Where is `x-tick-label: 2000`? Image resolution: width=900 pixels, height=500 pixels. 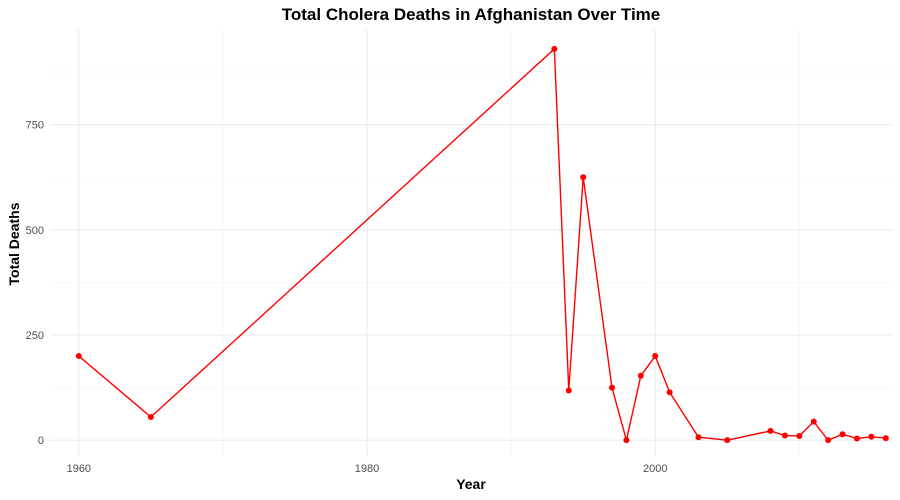 x-tick-label: 2000 is located at coordinates (655, 469).